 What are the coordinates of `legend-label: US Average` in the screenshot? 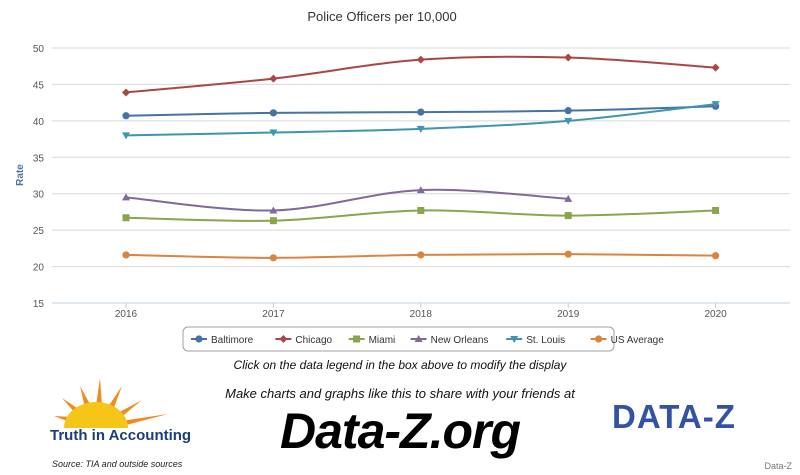 It's located at (638, 340).